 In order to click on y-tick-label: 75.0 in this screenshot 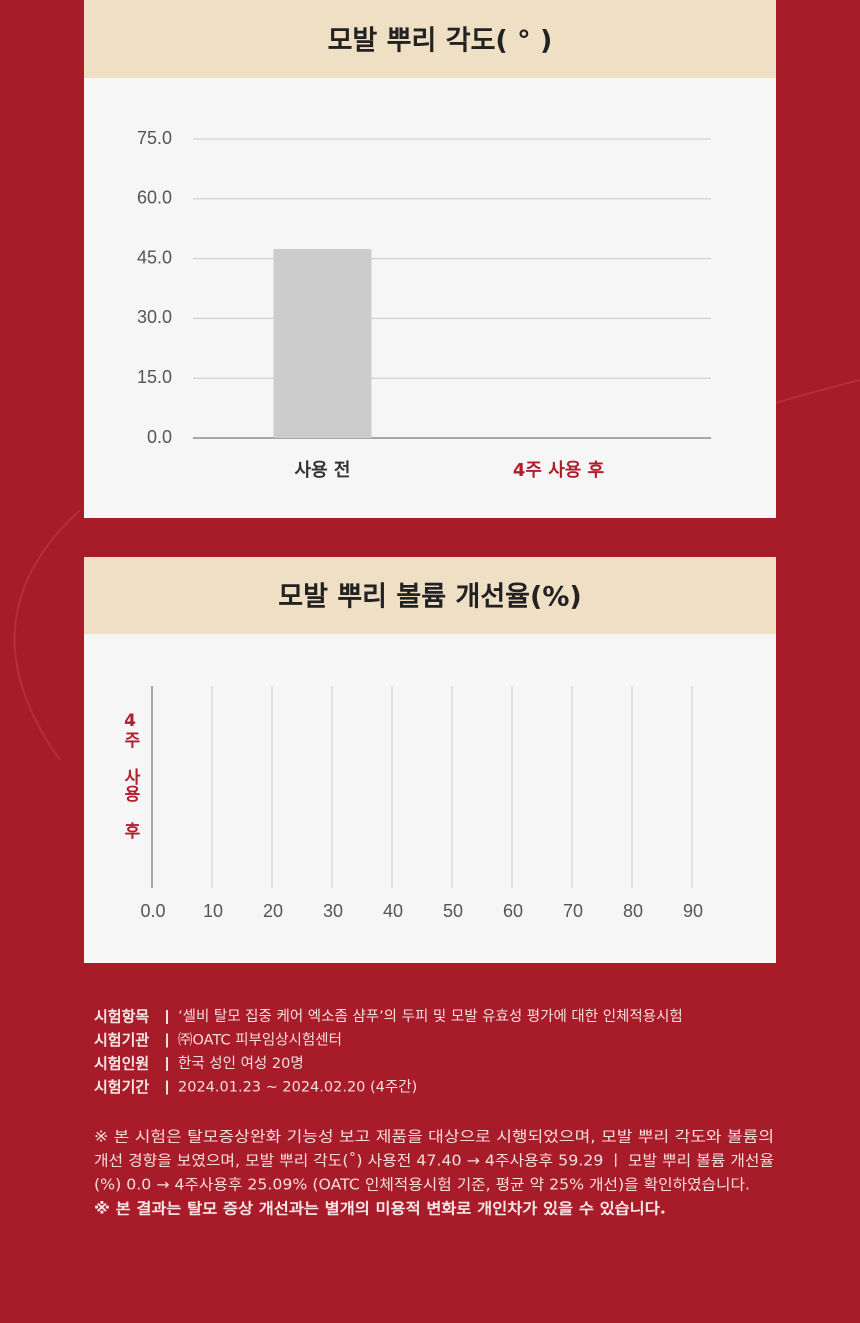, I will do `click(154, 138)`.